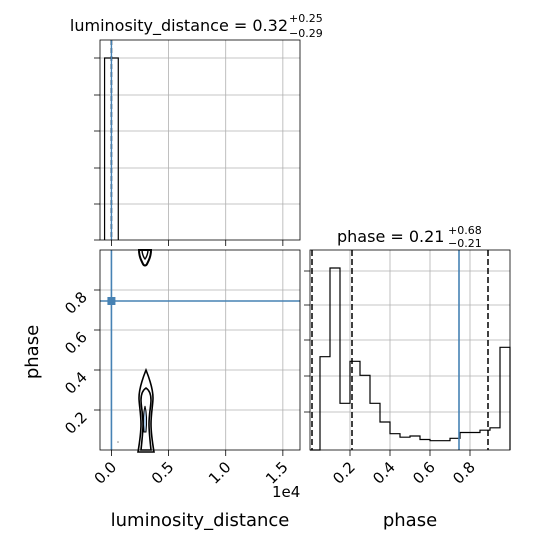 Image resolution: width=550 pixels, height=550 pixels. What do you see at coordinates (179, 26) in the screenshot?
I see `ld-marginal-title: luminosity_distance = 0.32` at bounding box center [179, 26].